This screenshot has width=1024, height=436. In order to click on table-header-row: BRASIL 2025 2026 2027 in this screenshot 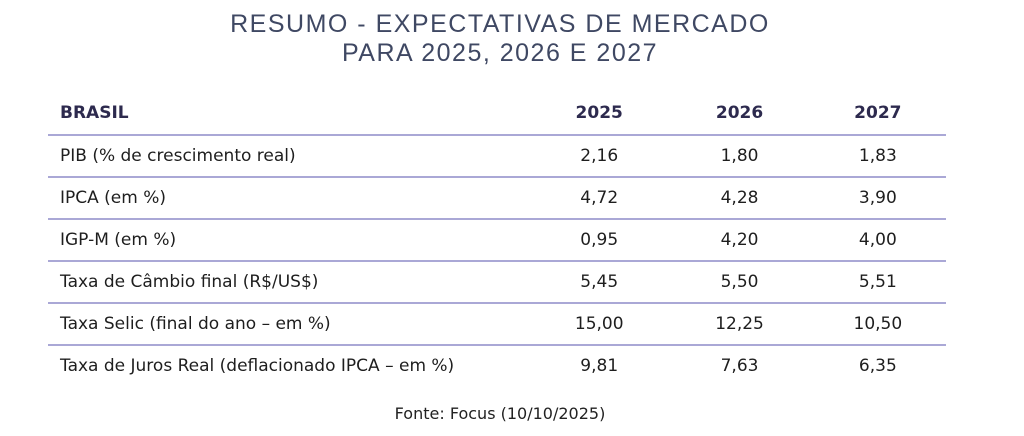, I will do `click(497, 113)`.